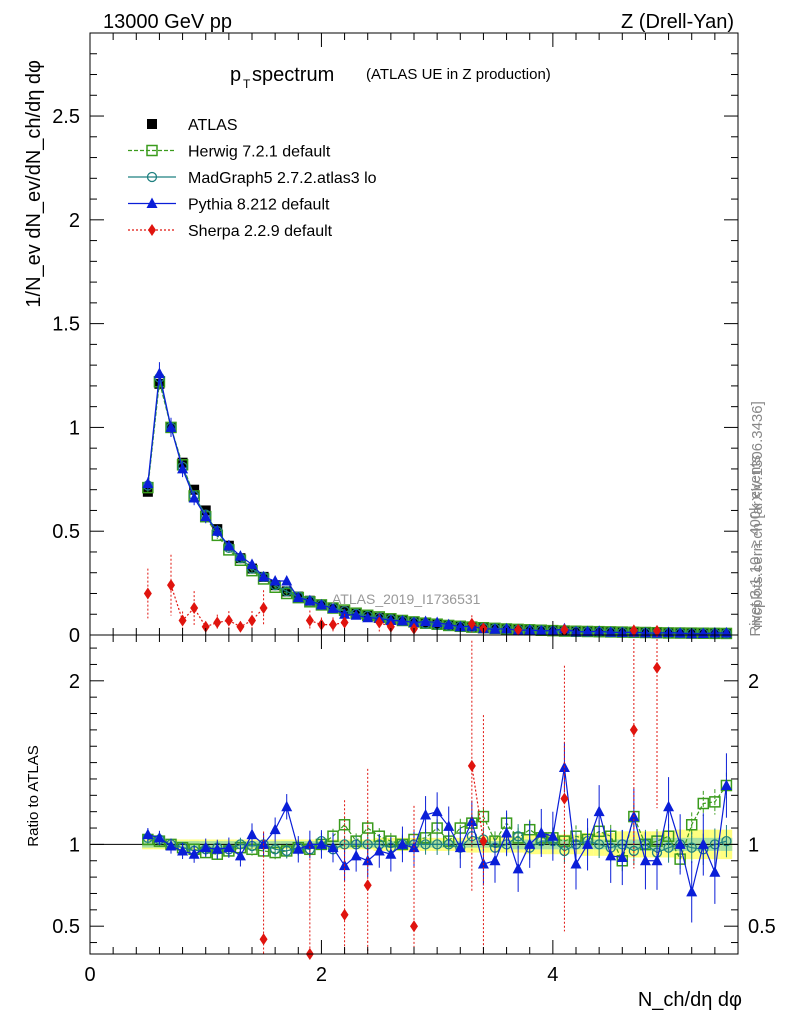 This screenshot has height=1024, width=786. Describe the element at coordinates (677, 22) in the screenshot. I see `header-process: Z (Drell-Yan)` at that location.